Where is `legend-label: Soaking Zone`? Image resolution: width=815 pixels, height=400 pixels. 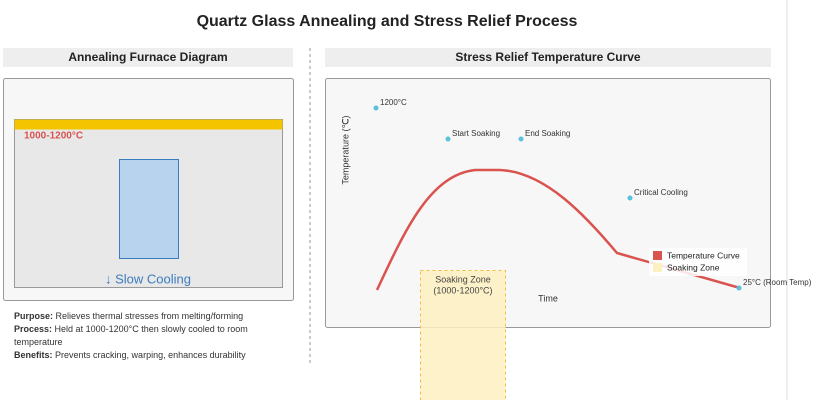
legend-label: Soaking Zone is located at coordinates (693, 267).